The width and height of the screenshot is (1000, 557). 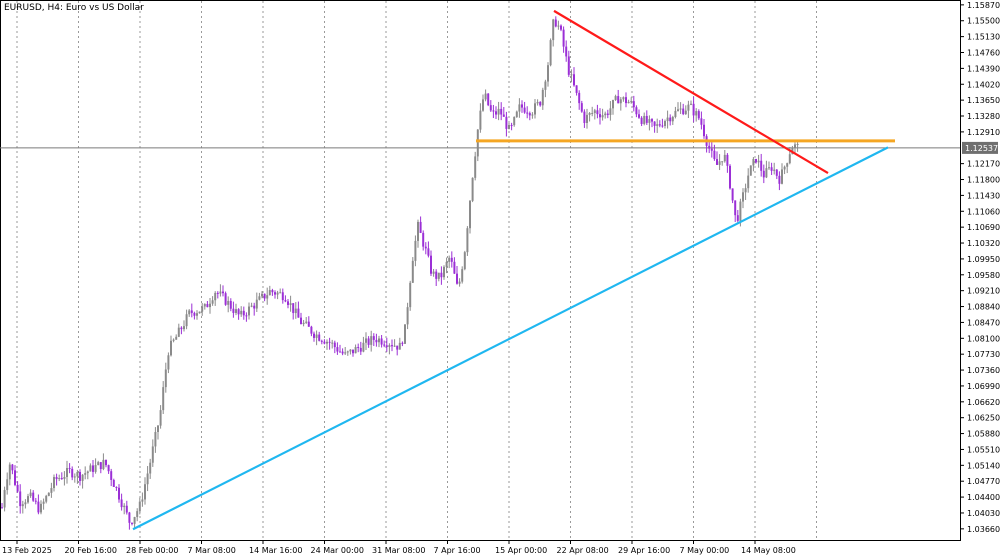 What do you see at coordinates (983, 100) in the screenshot?
I see `y-tick-label: 1.13650` at bounding box center [983, 100].